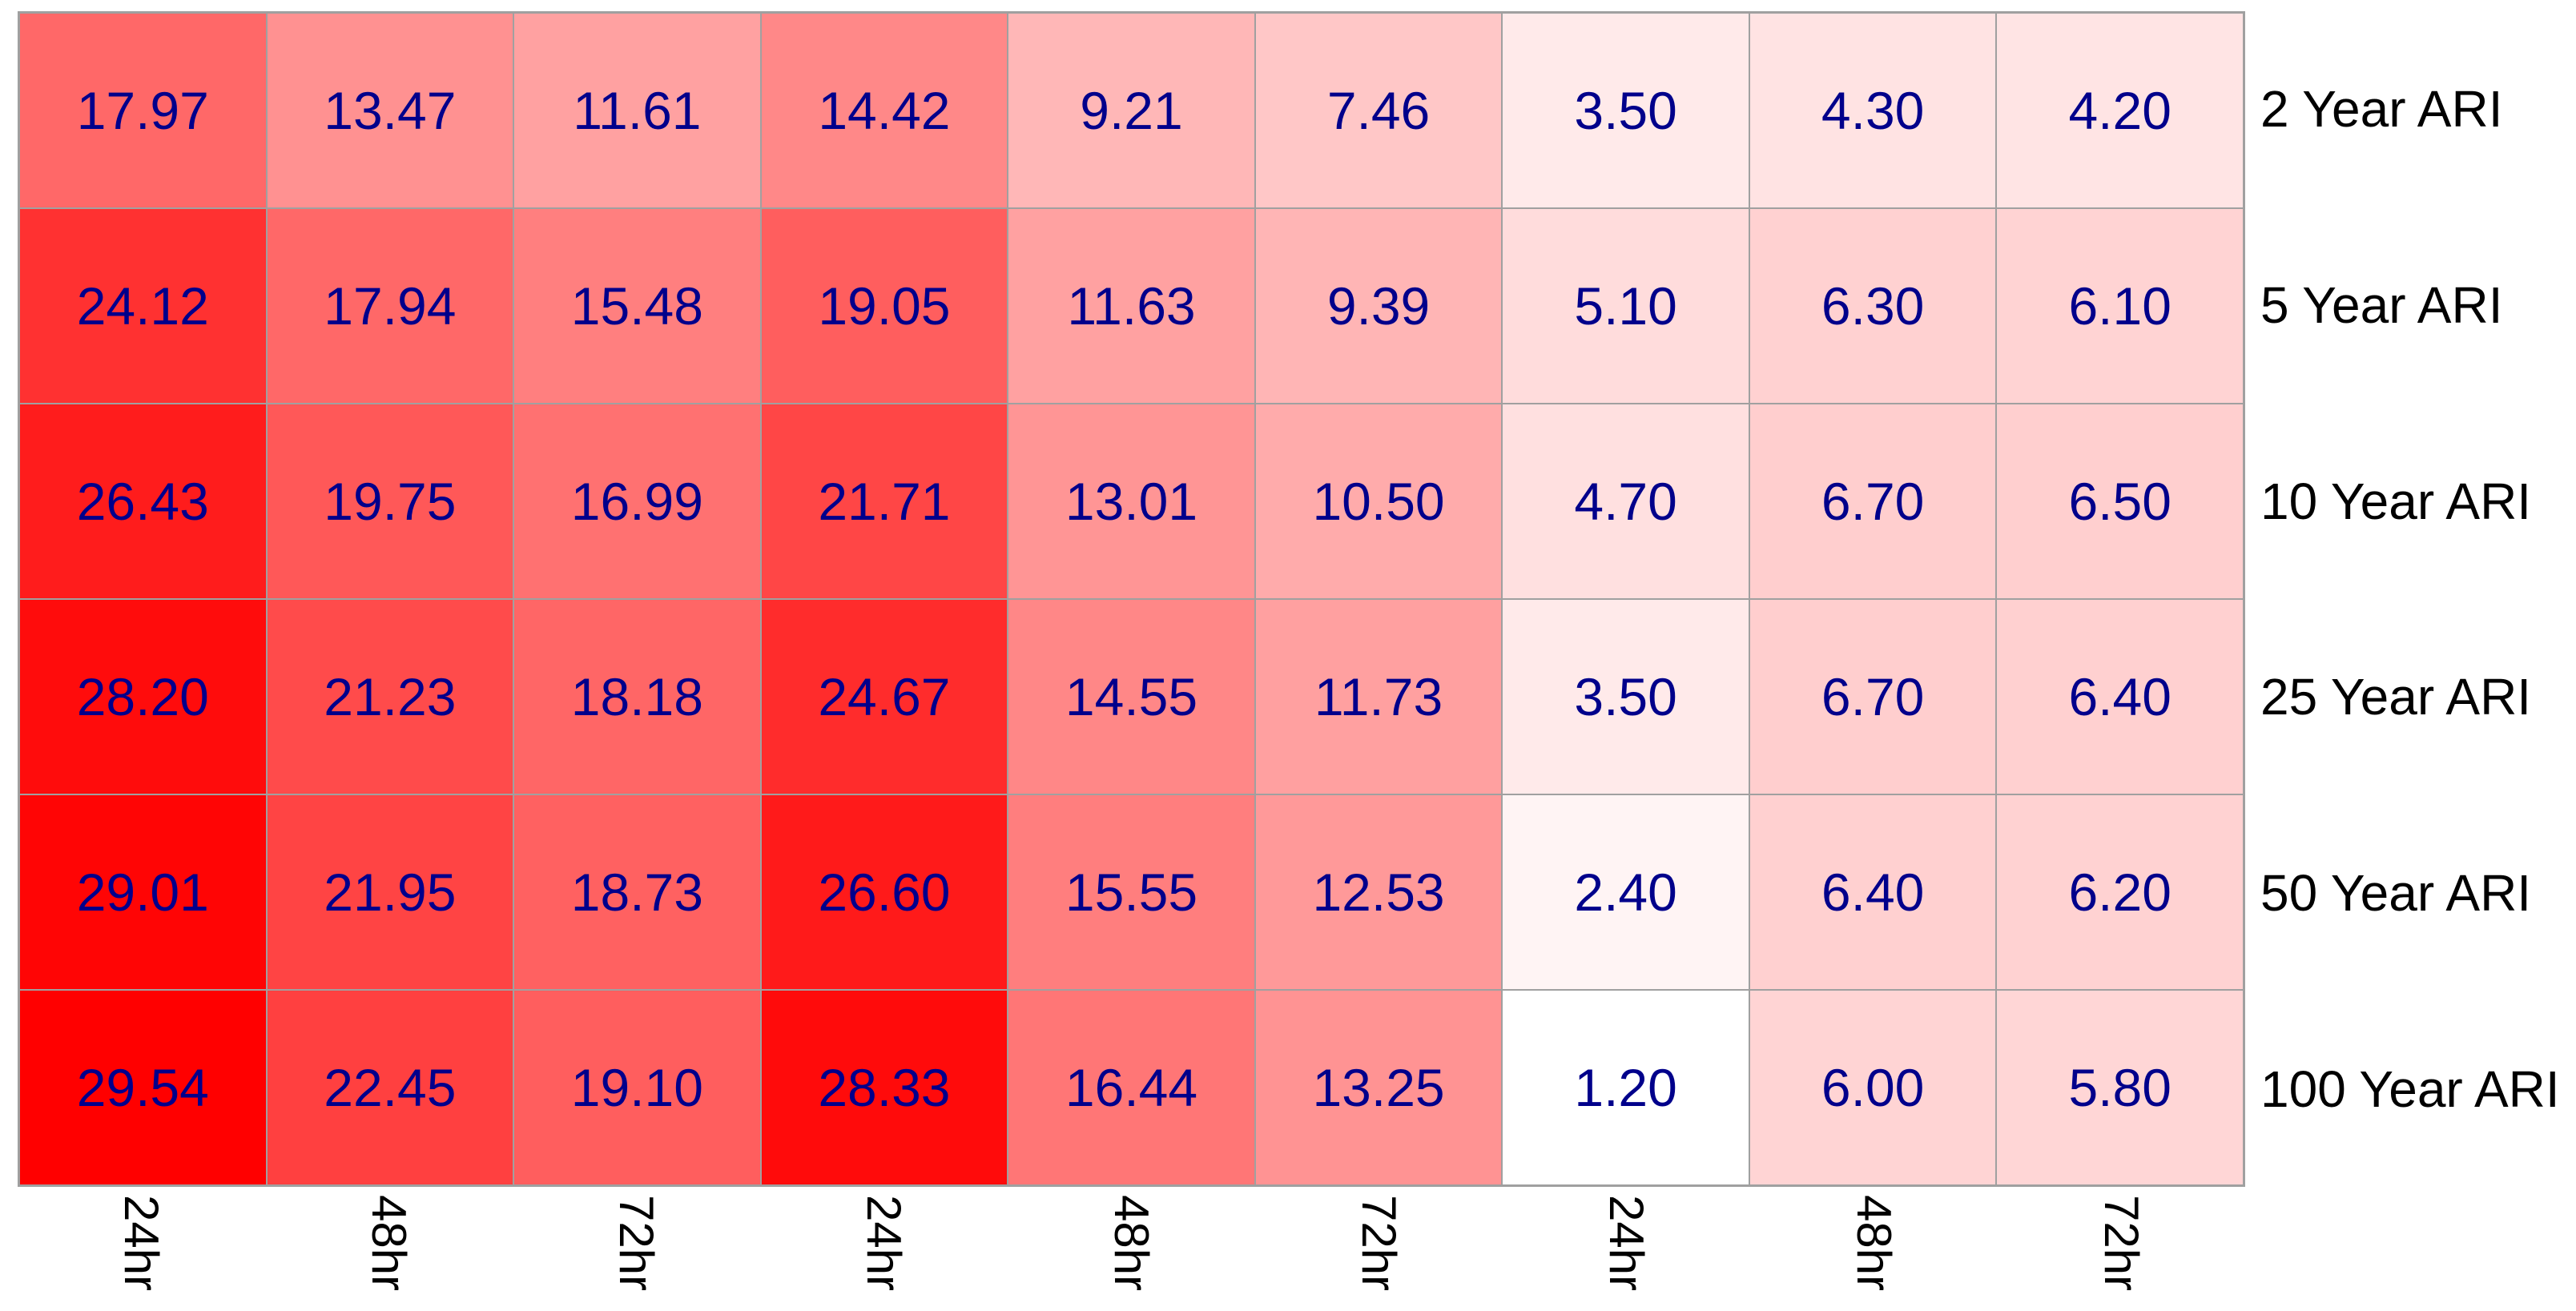 This screenshot has width=2576, height=1311. I want to click on cell-value: 6.30, so click(1873, 306).